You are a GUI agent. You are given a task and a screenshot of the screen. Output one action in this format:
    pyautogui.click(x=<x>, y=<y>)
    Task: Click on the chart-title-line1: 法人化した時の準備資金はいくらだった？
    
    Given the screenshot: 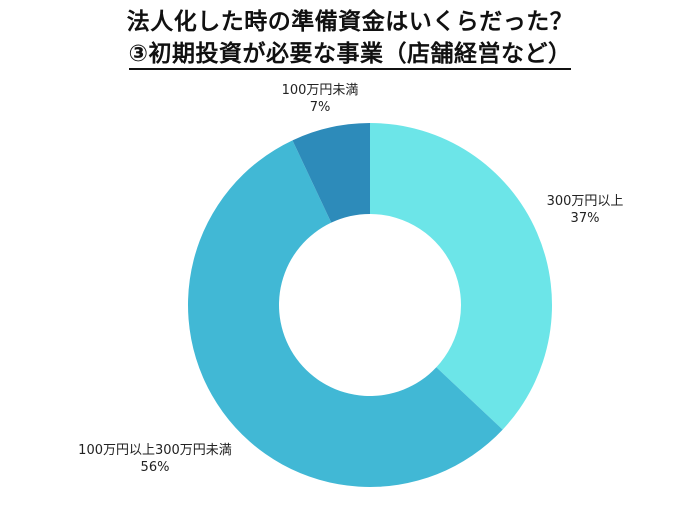 What is the action you would take?
    pyautogui.click(x=350, y=22)
    